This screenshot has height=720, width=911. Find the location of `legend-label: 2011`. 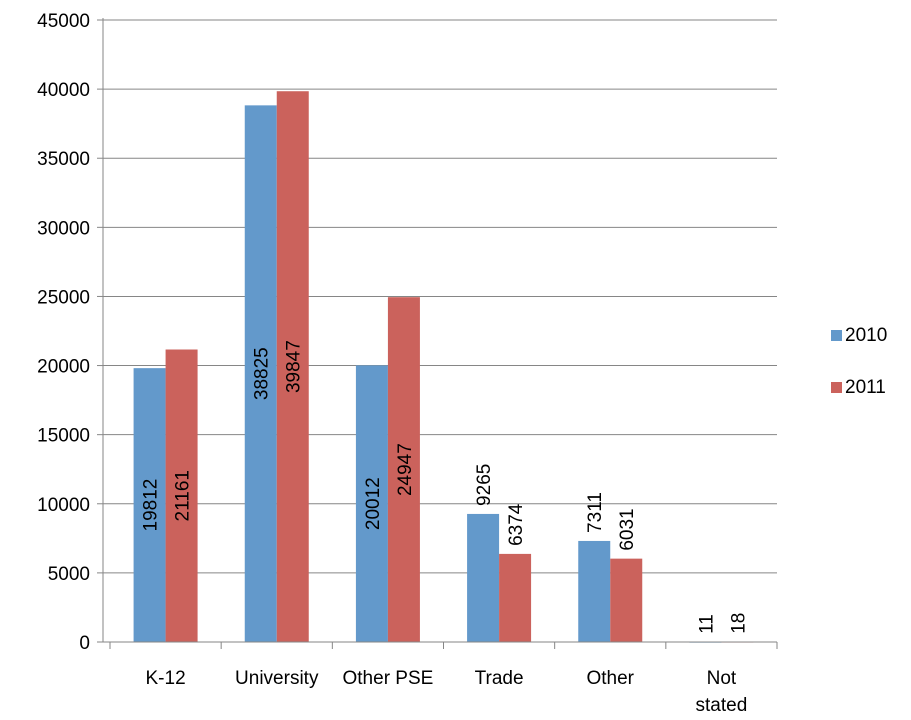

legend-label: 2011 is located at coordinates (865, 387).